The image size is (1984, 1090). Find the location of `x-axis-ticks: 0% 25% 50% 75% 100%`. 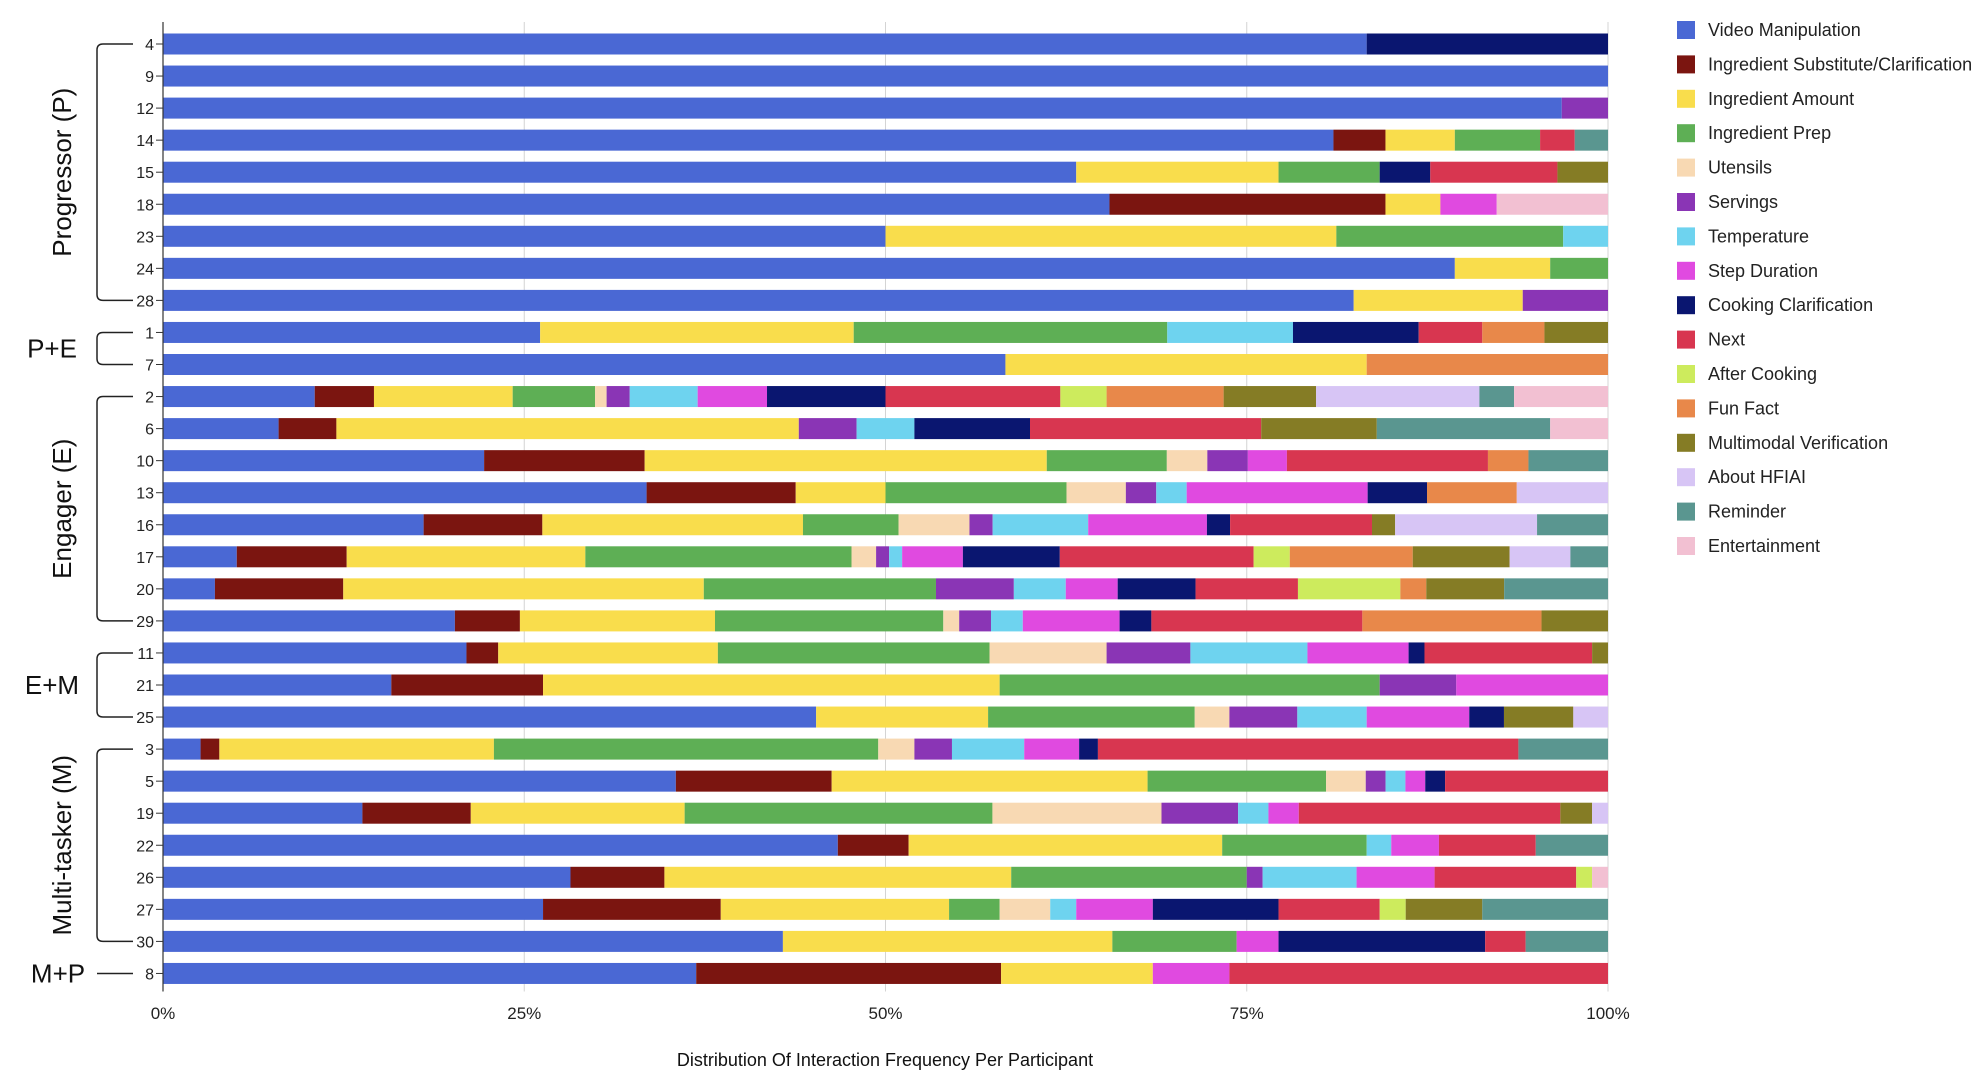

x-axis-ticks: 0% 25% 50% 75% 100% is located at coordinates (890, 1013).